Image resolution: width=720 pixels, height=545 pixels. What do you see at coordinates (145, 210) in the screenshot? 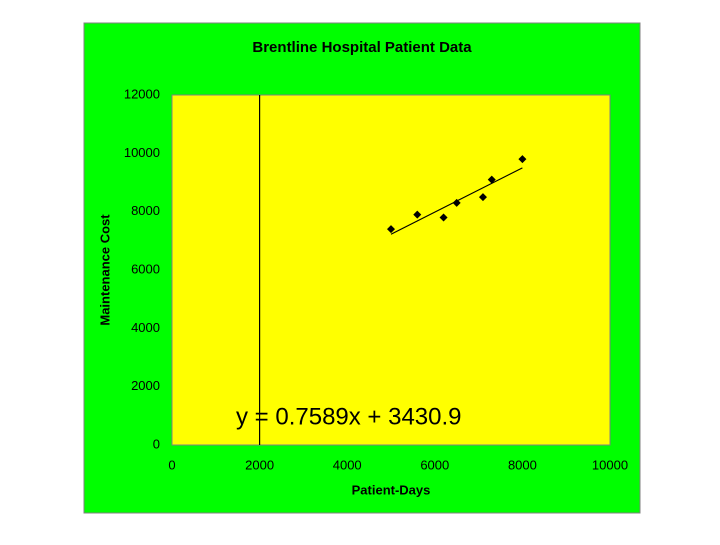
I see `y-tick-label: 8000` at bounding box center [145, 210].